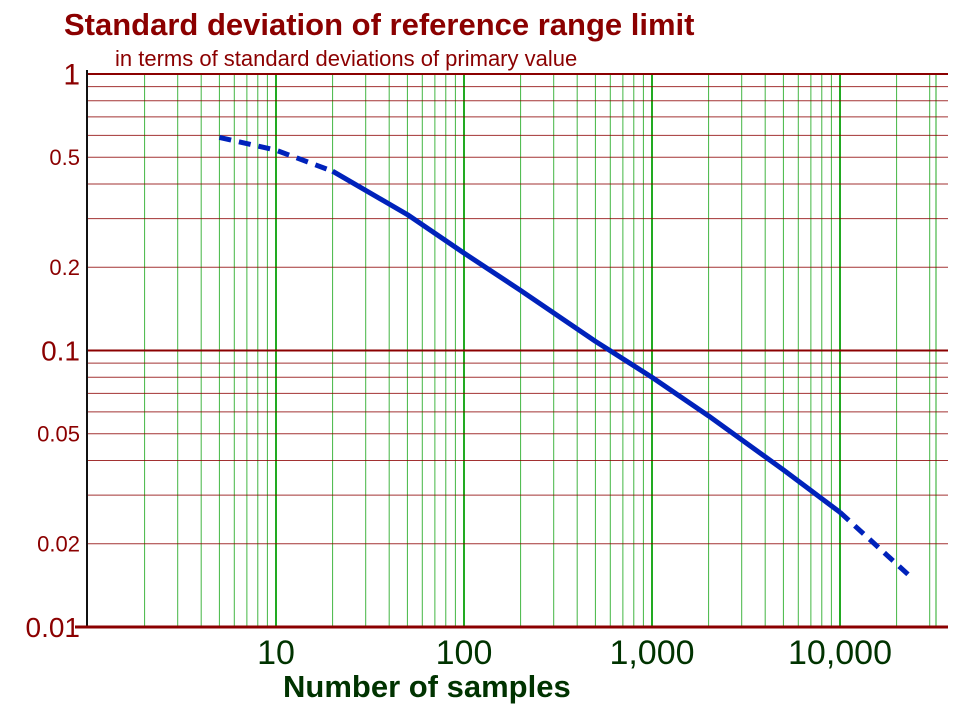  What do you see at coordinates (651, 653) in the screenshot?
I see `x-tick-label: 1,000` at bounding box center [651, 653].